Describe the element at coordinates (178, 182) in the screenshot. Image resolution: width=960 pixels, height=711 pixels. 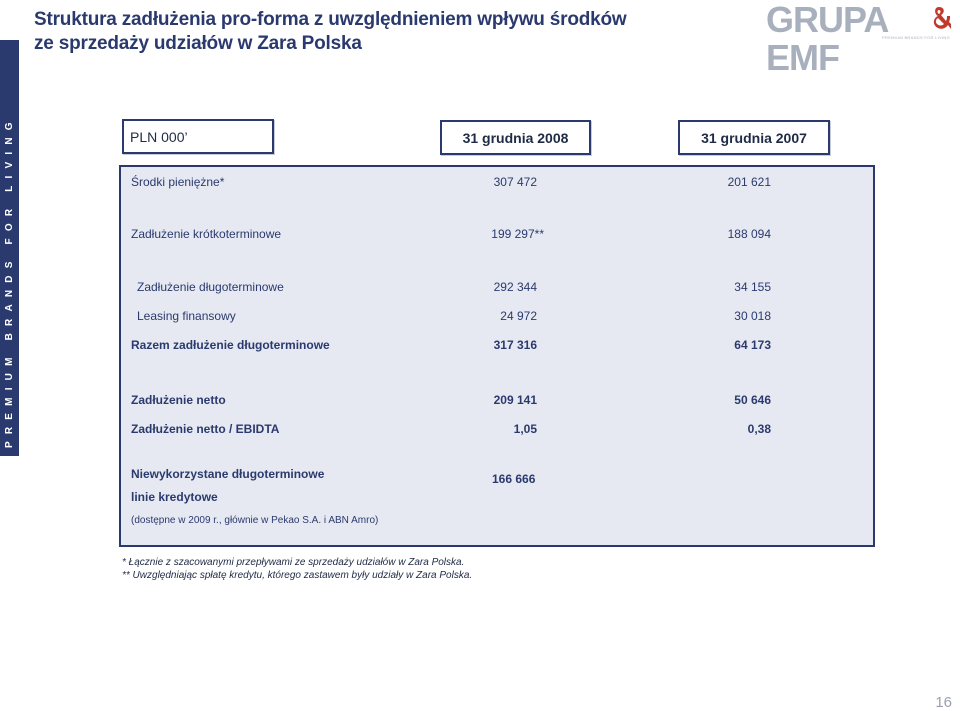
I see `row-label: Środki pieniężne*` at that location.